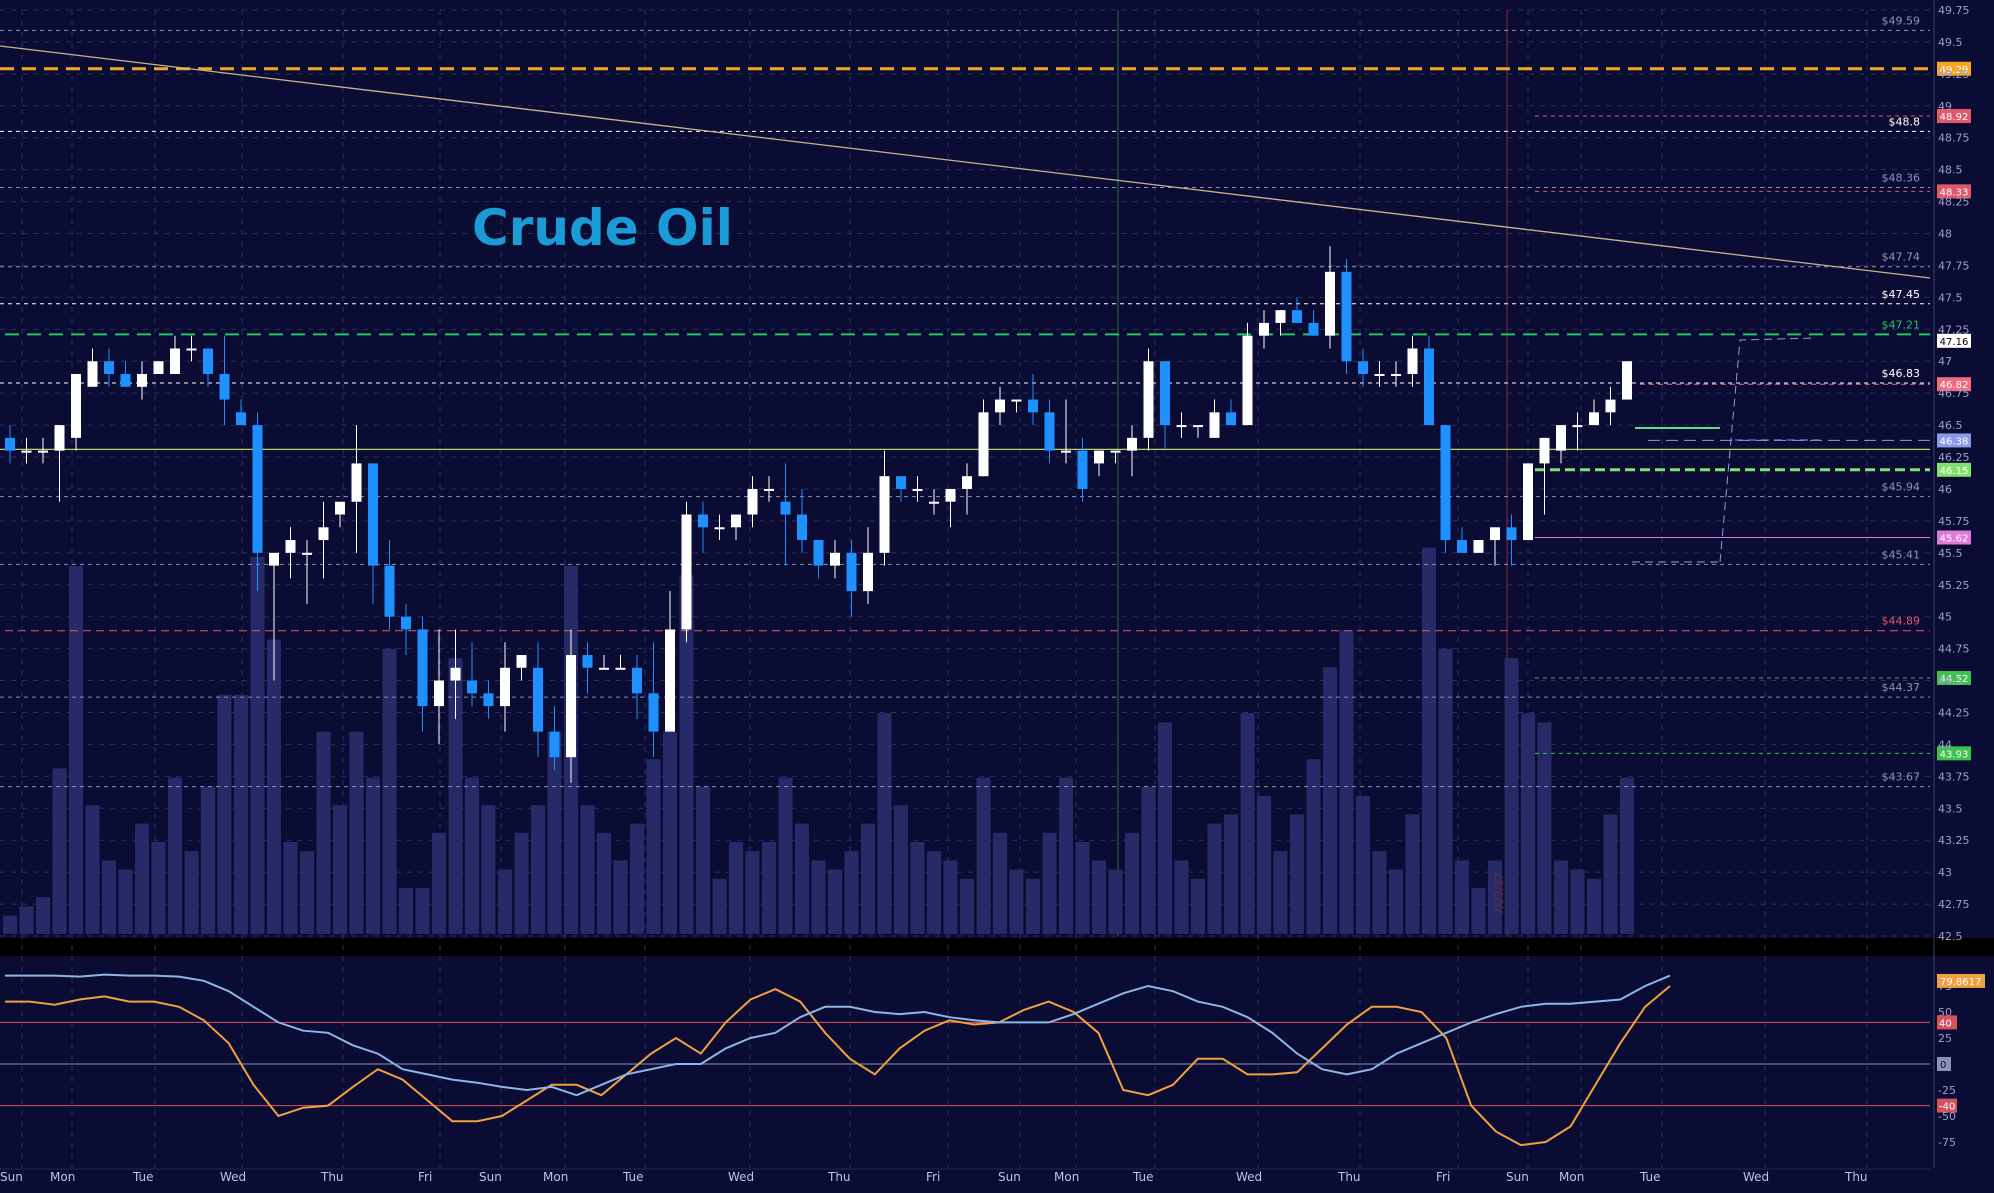 This screenshot has height=1193, width=1994. What do you see at coordinates (1954, 393) in the screenshot?
I see `y-tick-label: 46.75` at bounding box center [1954, 393].